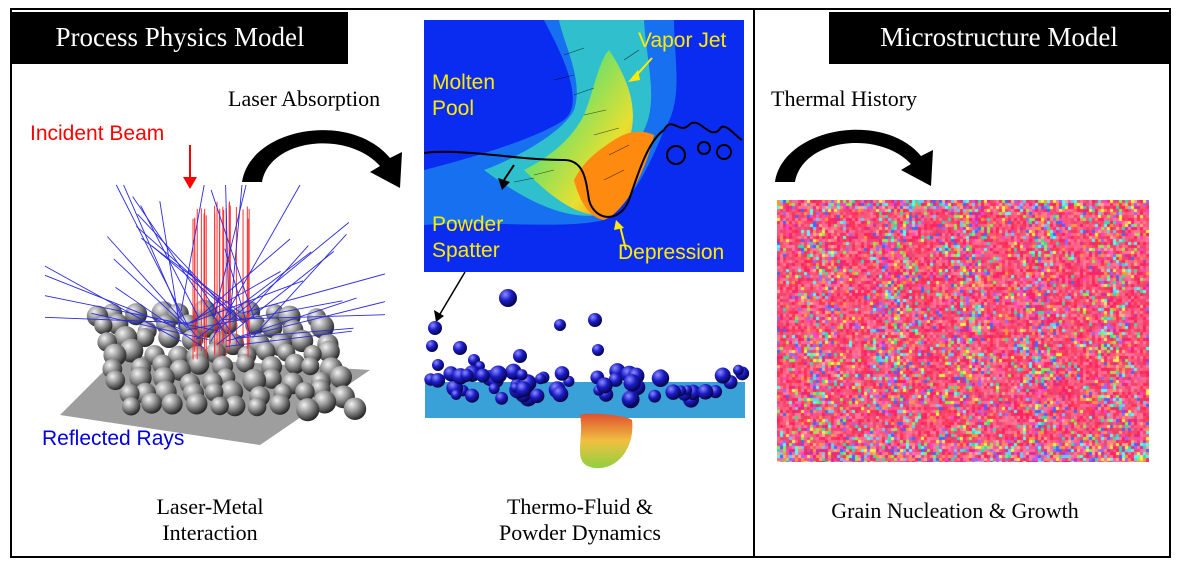 The height and width of the screenshot is (568, 1181). I want to click on molten-pool-label-line2: Pool, so click(453, 108).